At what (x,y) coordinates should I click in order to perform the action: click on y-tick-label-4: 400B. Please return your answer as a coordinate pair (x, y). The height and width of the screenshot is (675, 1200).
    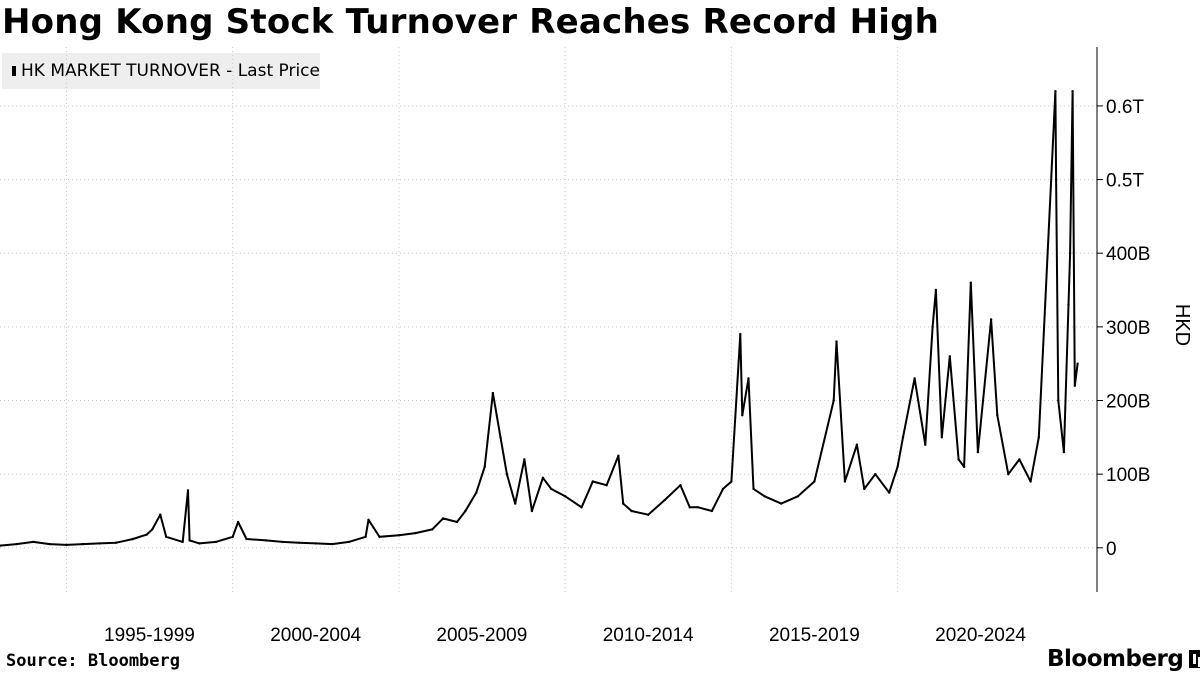
    Looking at the image, I should click on (1128, 254).